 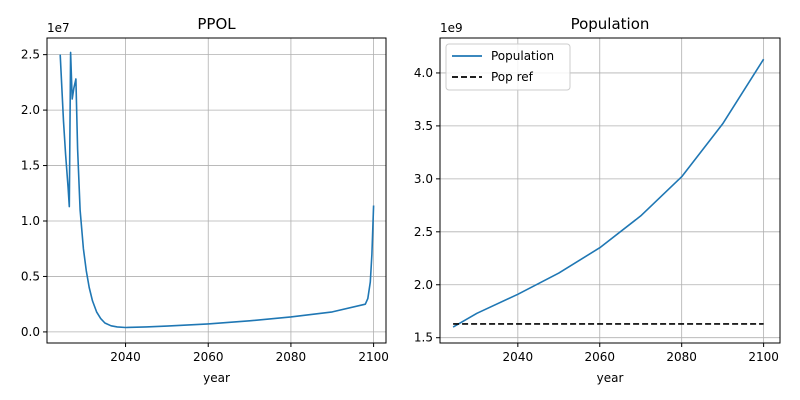 What do you see at coordinates (30, 332) in the screenshot?
I see `ppol-y-tick-label: 0.0` at bounding box center [30, 332].